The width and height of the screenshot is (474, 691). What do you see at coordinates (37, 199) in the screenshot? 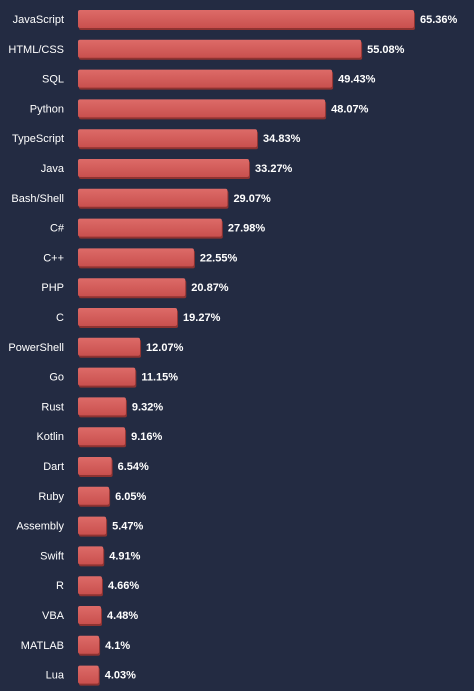
I see `category-label: Bash/Shell` at bounding box center [37, 199].